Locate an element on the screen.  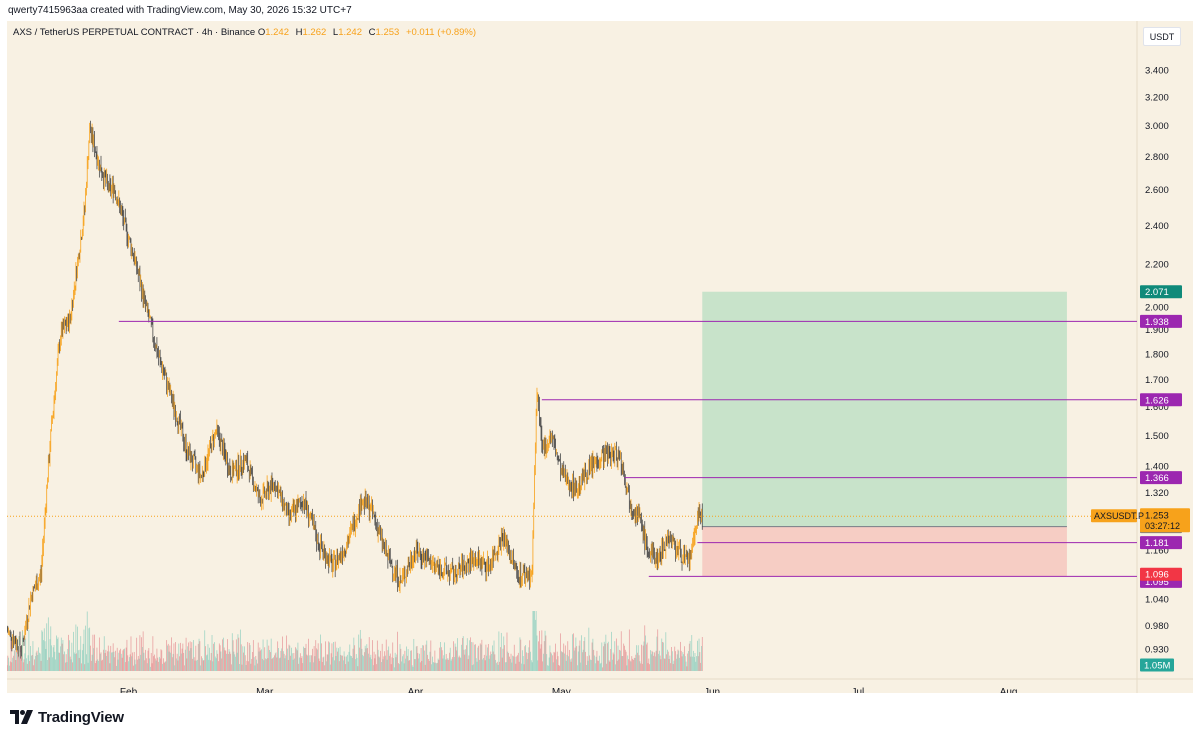
x-tick-may: May is located at coordinates (561, 690).